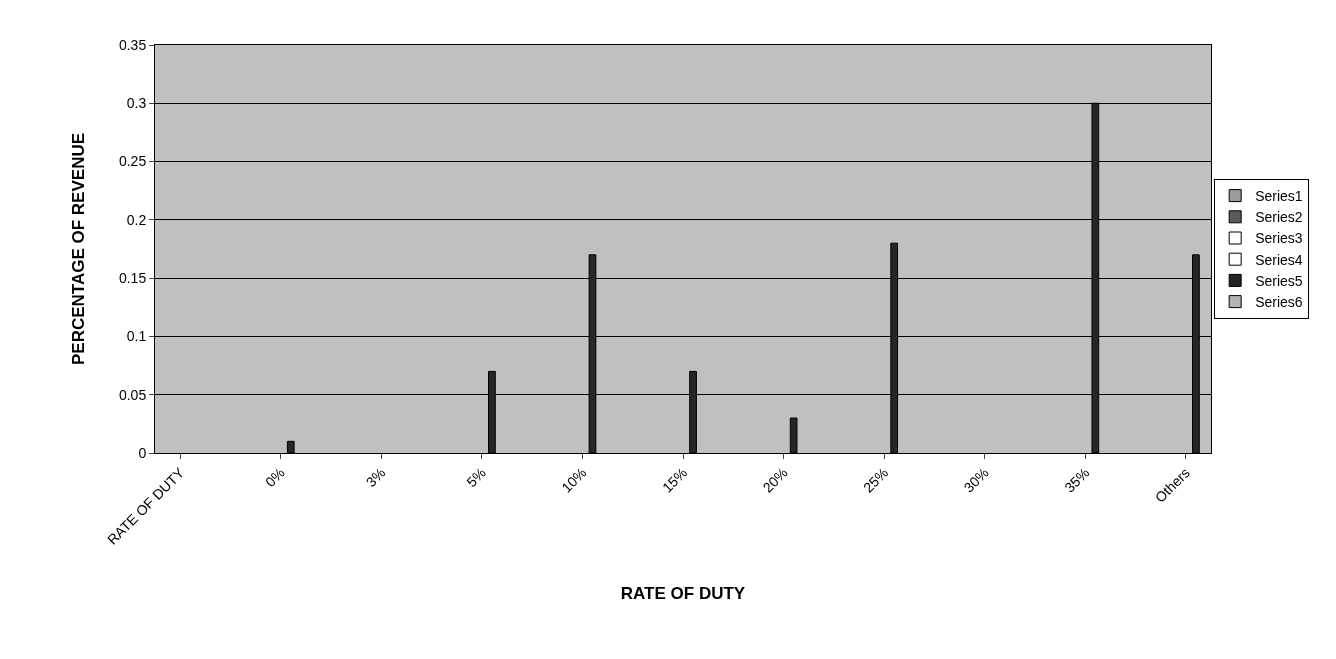 This screenshot has width=1336, height=659. I want to click on y-tick-label: 0.15, so click(132, 278).